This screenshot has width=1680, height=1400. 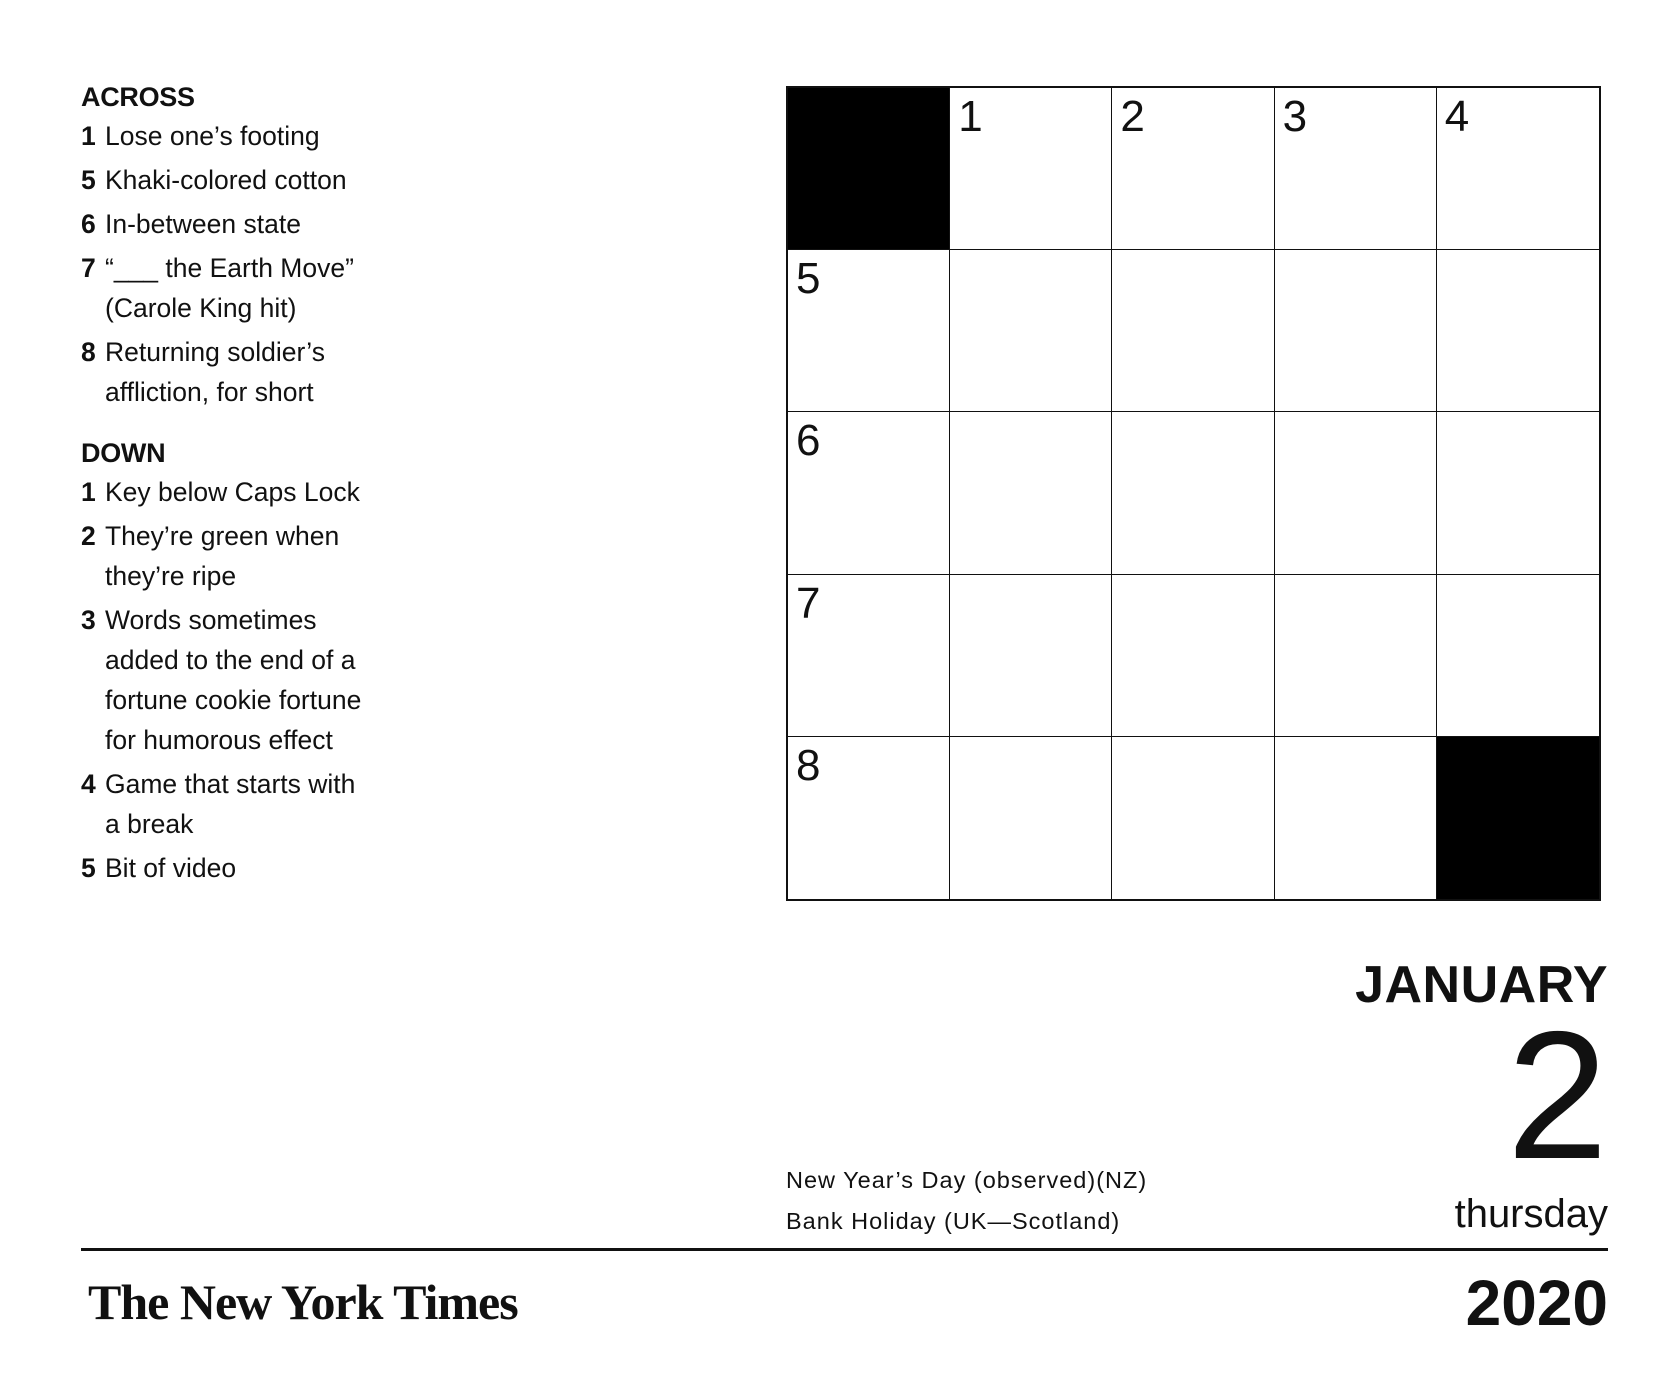 What do you see at coordinates (88, 536) in the screenshot?
I see `clue-number: 2` at bounding box center [88, 536].